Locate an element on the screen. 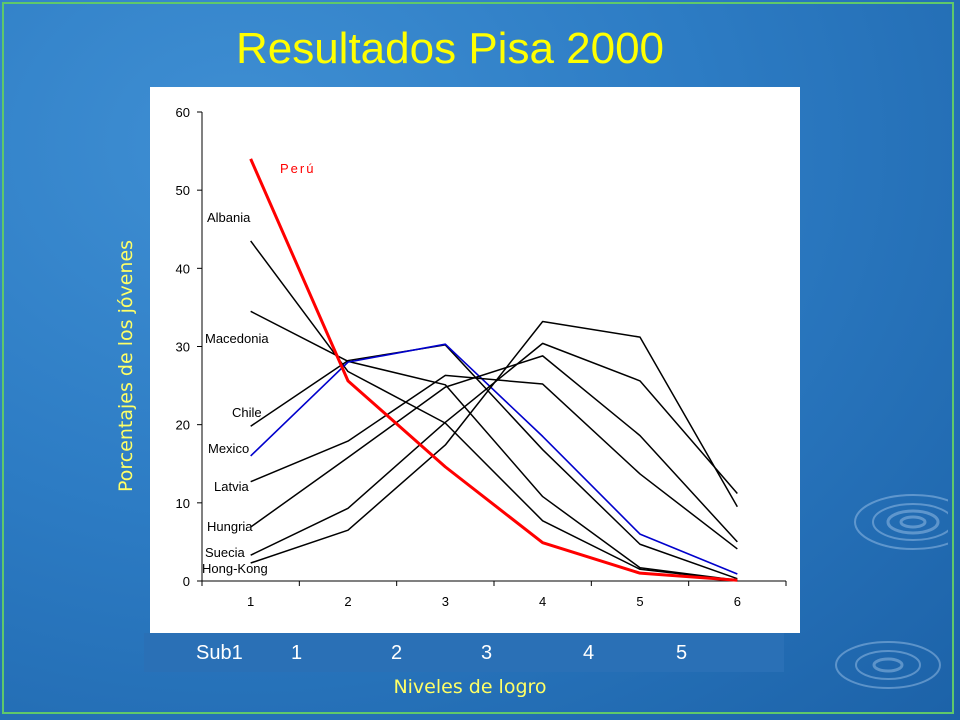 This screenshot has height=720, width=960. ripple-decoration is located at coordinates (891, 591).